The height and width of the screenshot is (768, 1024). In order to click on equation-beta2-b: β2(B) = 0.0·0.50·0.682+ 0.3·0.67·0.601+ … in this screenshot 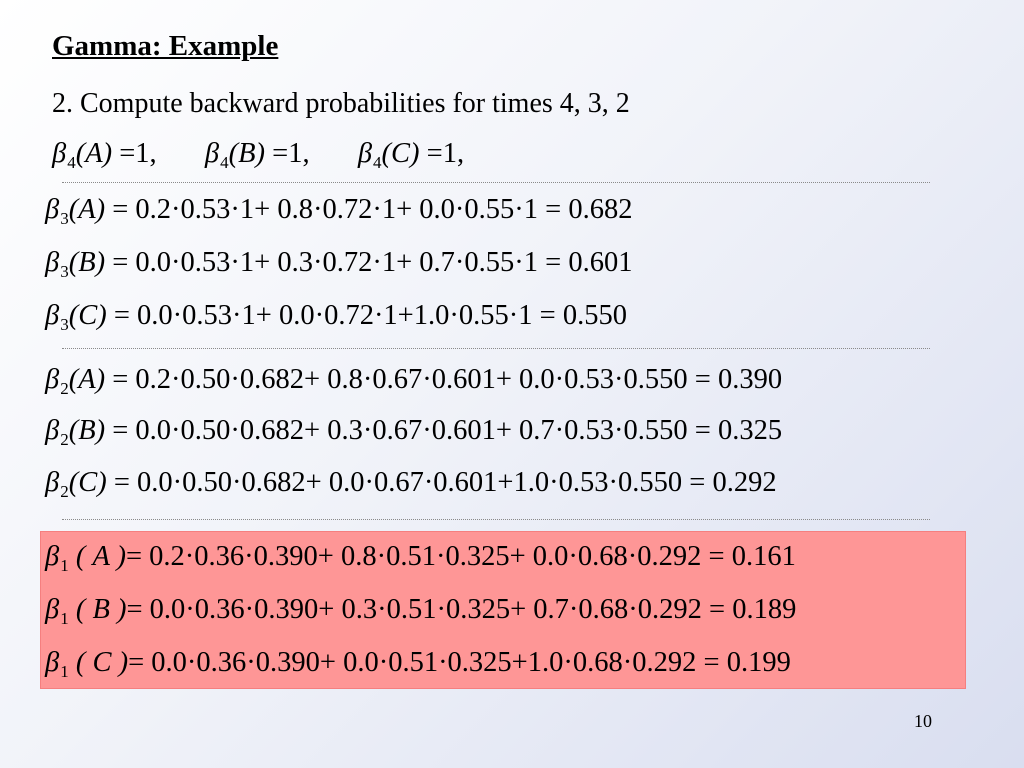, I will do `click(414, 432)`.